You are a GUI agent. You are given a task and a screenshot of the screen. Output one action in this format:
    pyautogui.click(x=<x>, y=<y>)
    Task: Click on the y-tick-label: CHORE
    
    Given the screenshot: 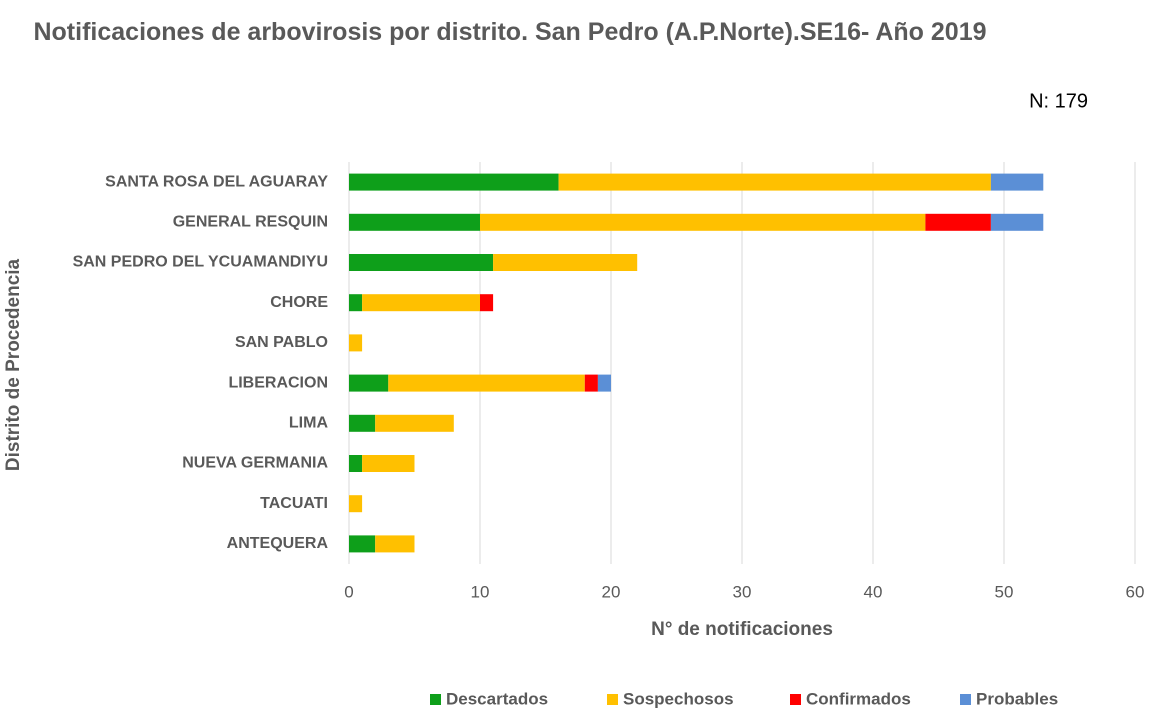 What is the action you would take?
    pyautogui.click(x=299, y=302)
    